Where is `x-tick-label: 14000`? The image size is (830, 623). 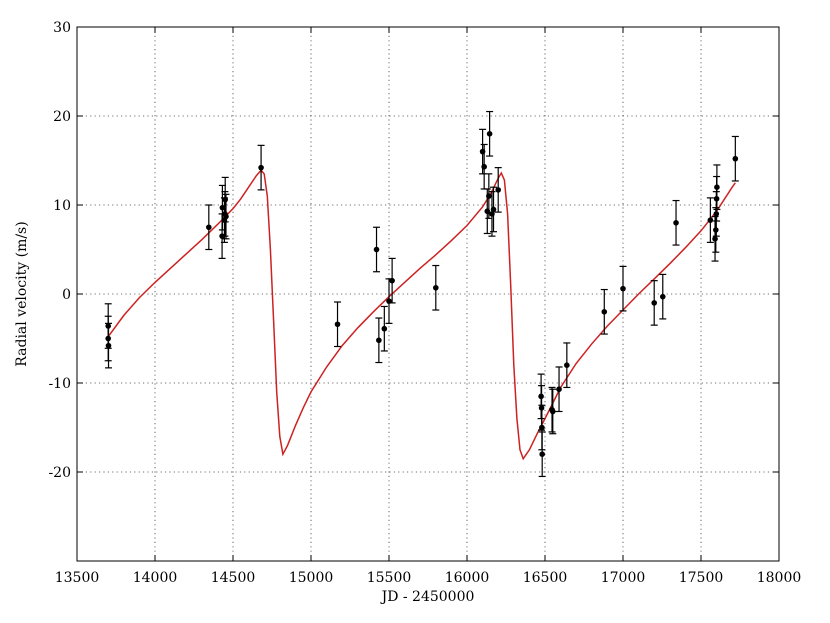 x-tick-label: 14000 is located at coordinates (155, 578).